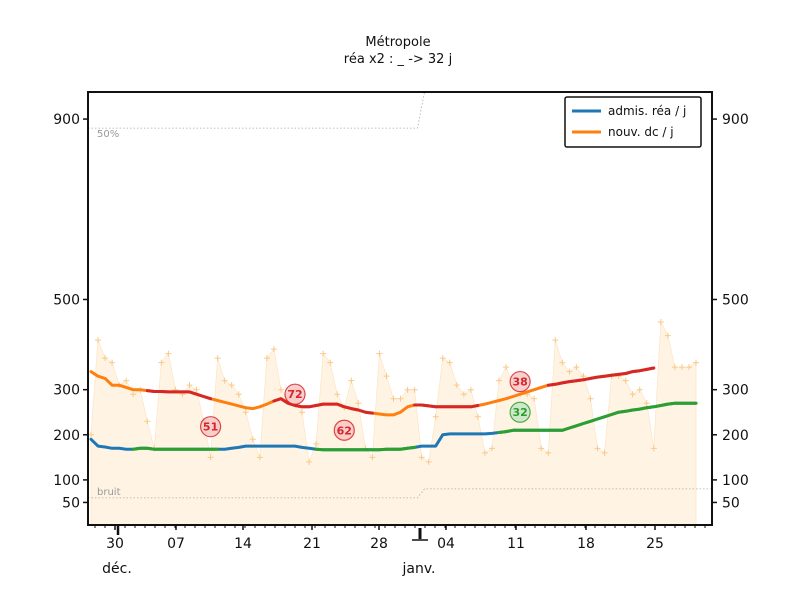 The image size is (800, 600). I want to click on y-tick-label-right: 100, so click(735, 481).